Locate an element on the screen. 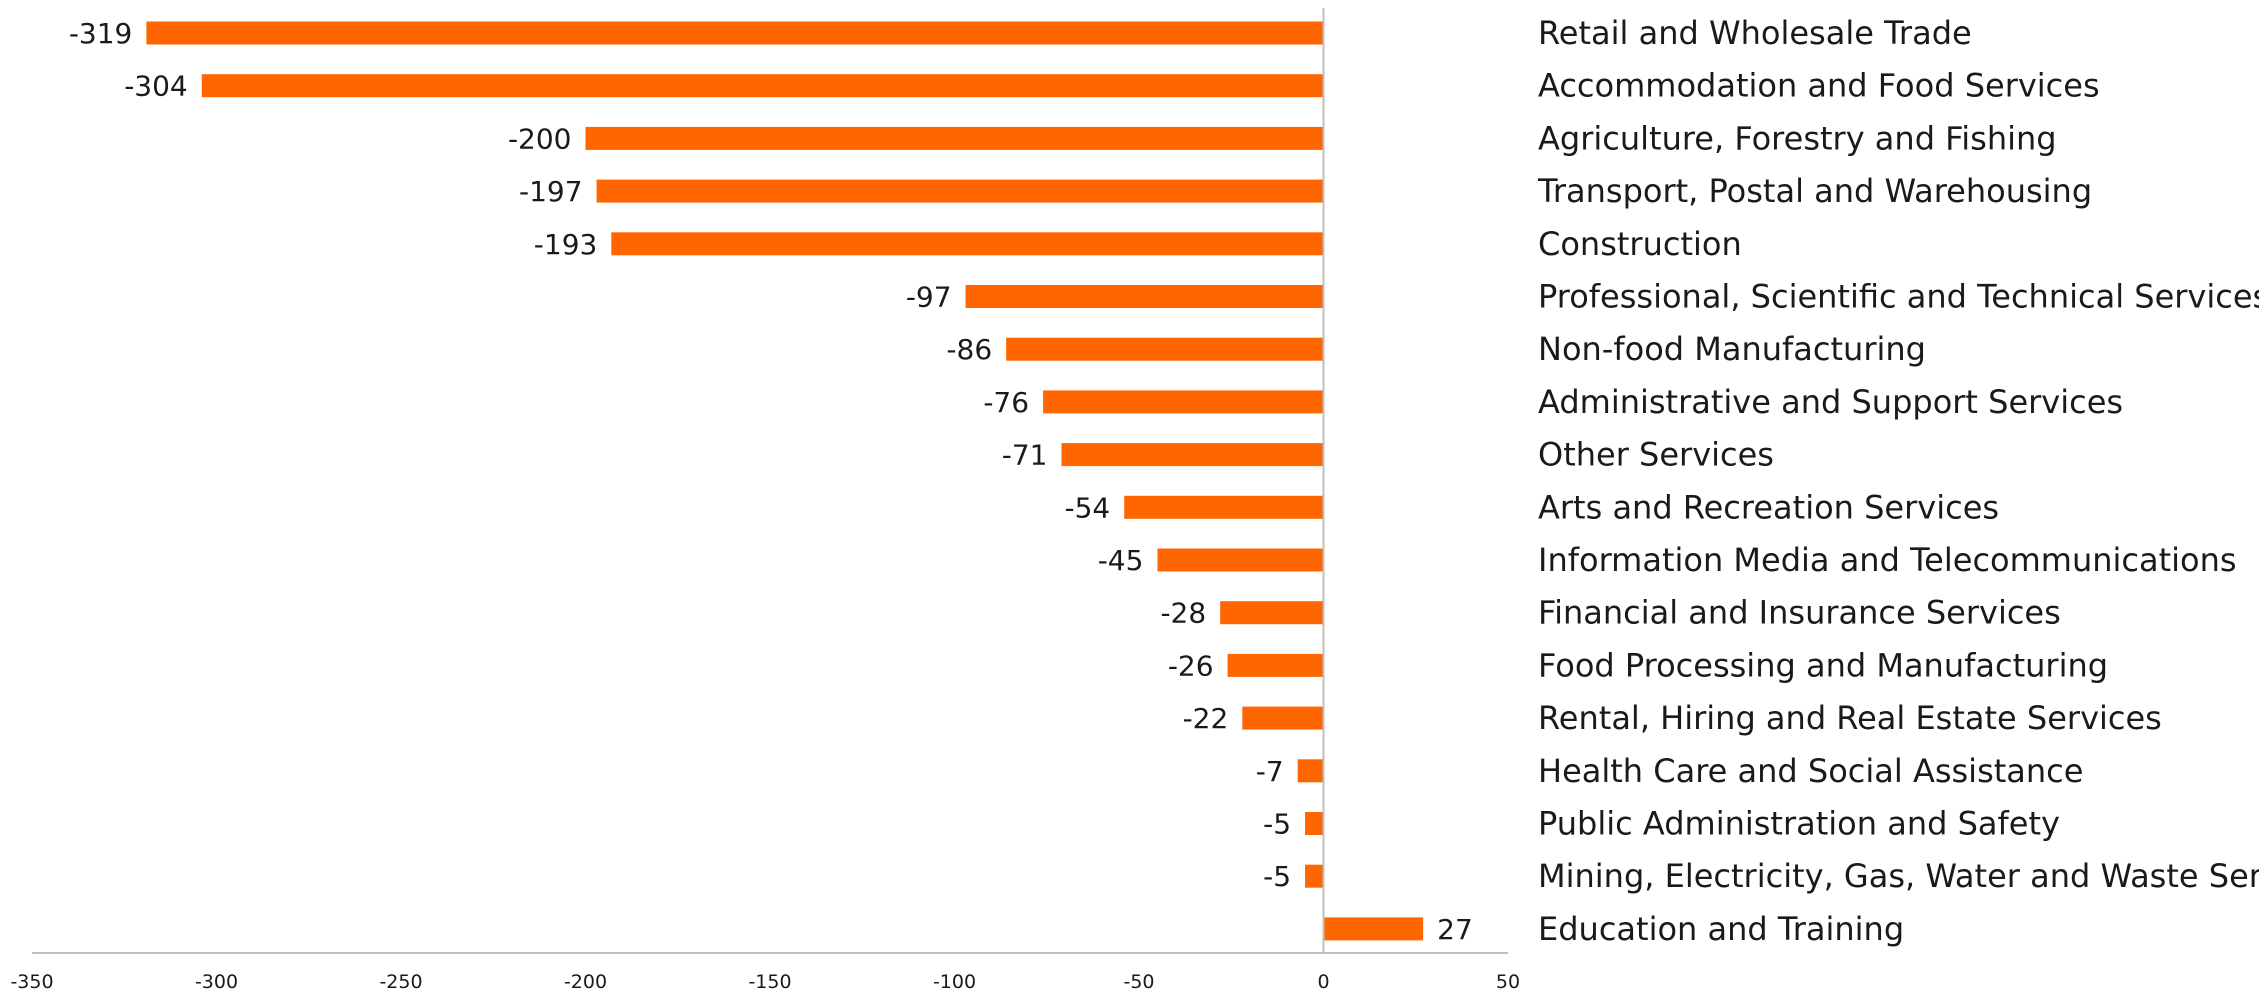 The width and height of the screenshot is (2259, 993). category-label: Public Administration and Safety is located at coordinates (1799, 824).